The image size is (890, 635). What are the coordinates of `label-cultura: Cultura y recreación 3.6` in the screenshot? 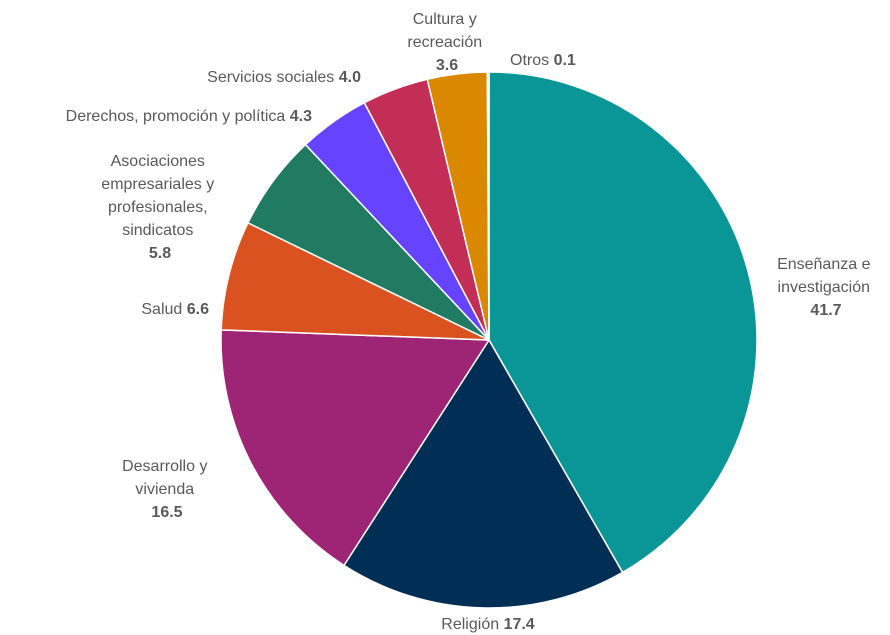 It's located at (446, 42).